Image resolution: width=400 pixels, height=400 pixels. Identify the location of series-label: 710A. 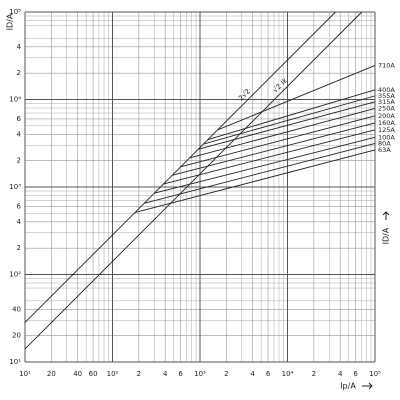
(386, 65).